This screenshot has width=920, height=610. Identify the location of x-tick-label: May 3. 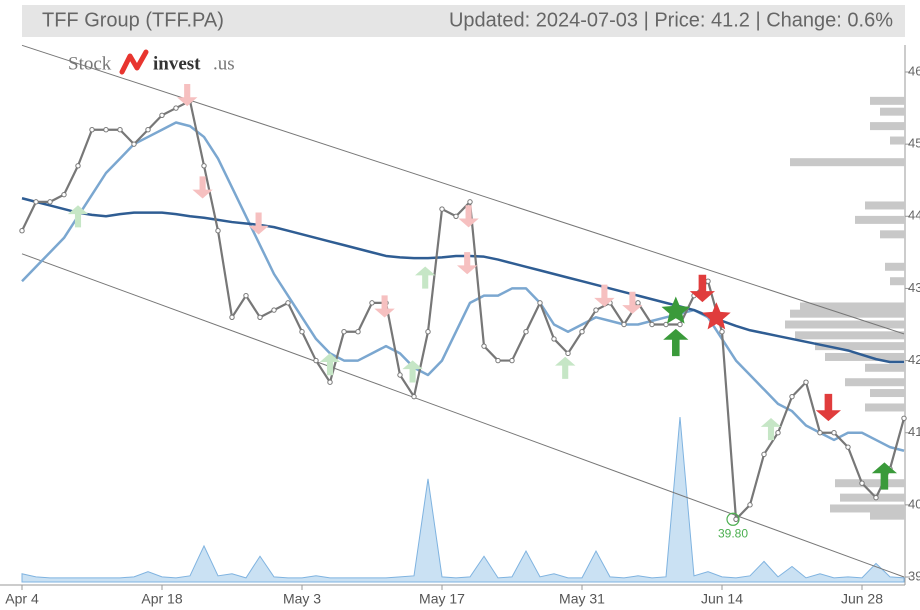
(302, 599).